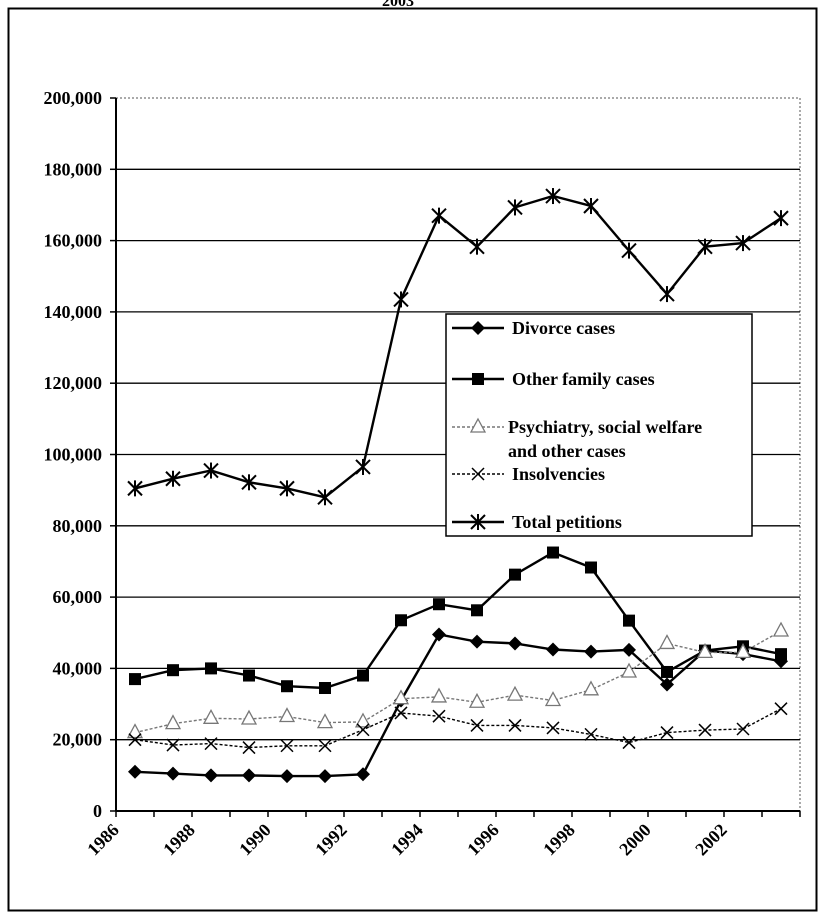  I want to click on series-divorce-cases, so click(458, 705).